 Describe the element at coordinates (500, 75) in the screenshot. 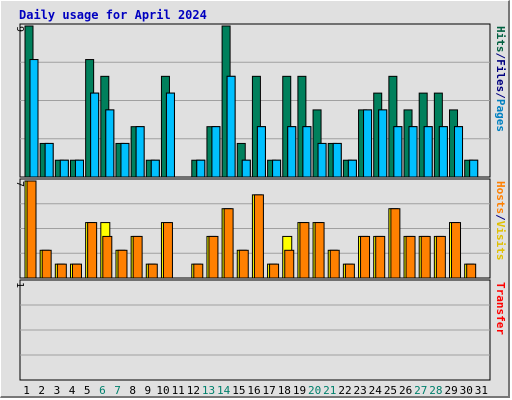

I see `side-label-part: Files` at that location.